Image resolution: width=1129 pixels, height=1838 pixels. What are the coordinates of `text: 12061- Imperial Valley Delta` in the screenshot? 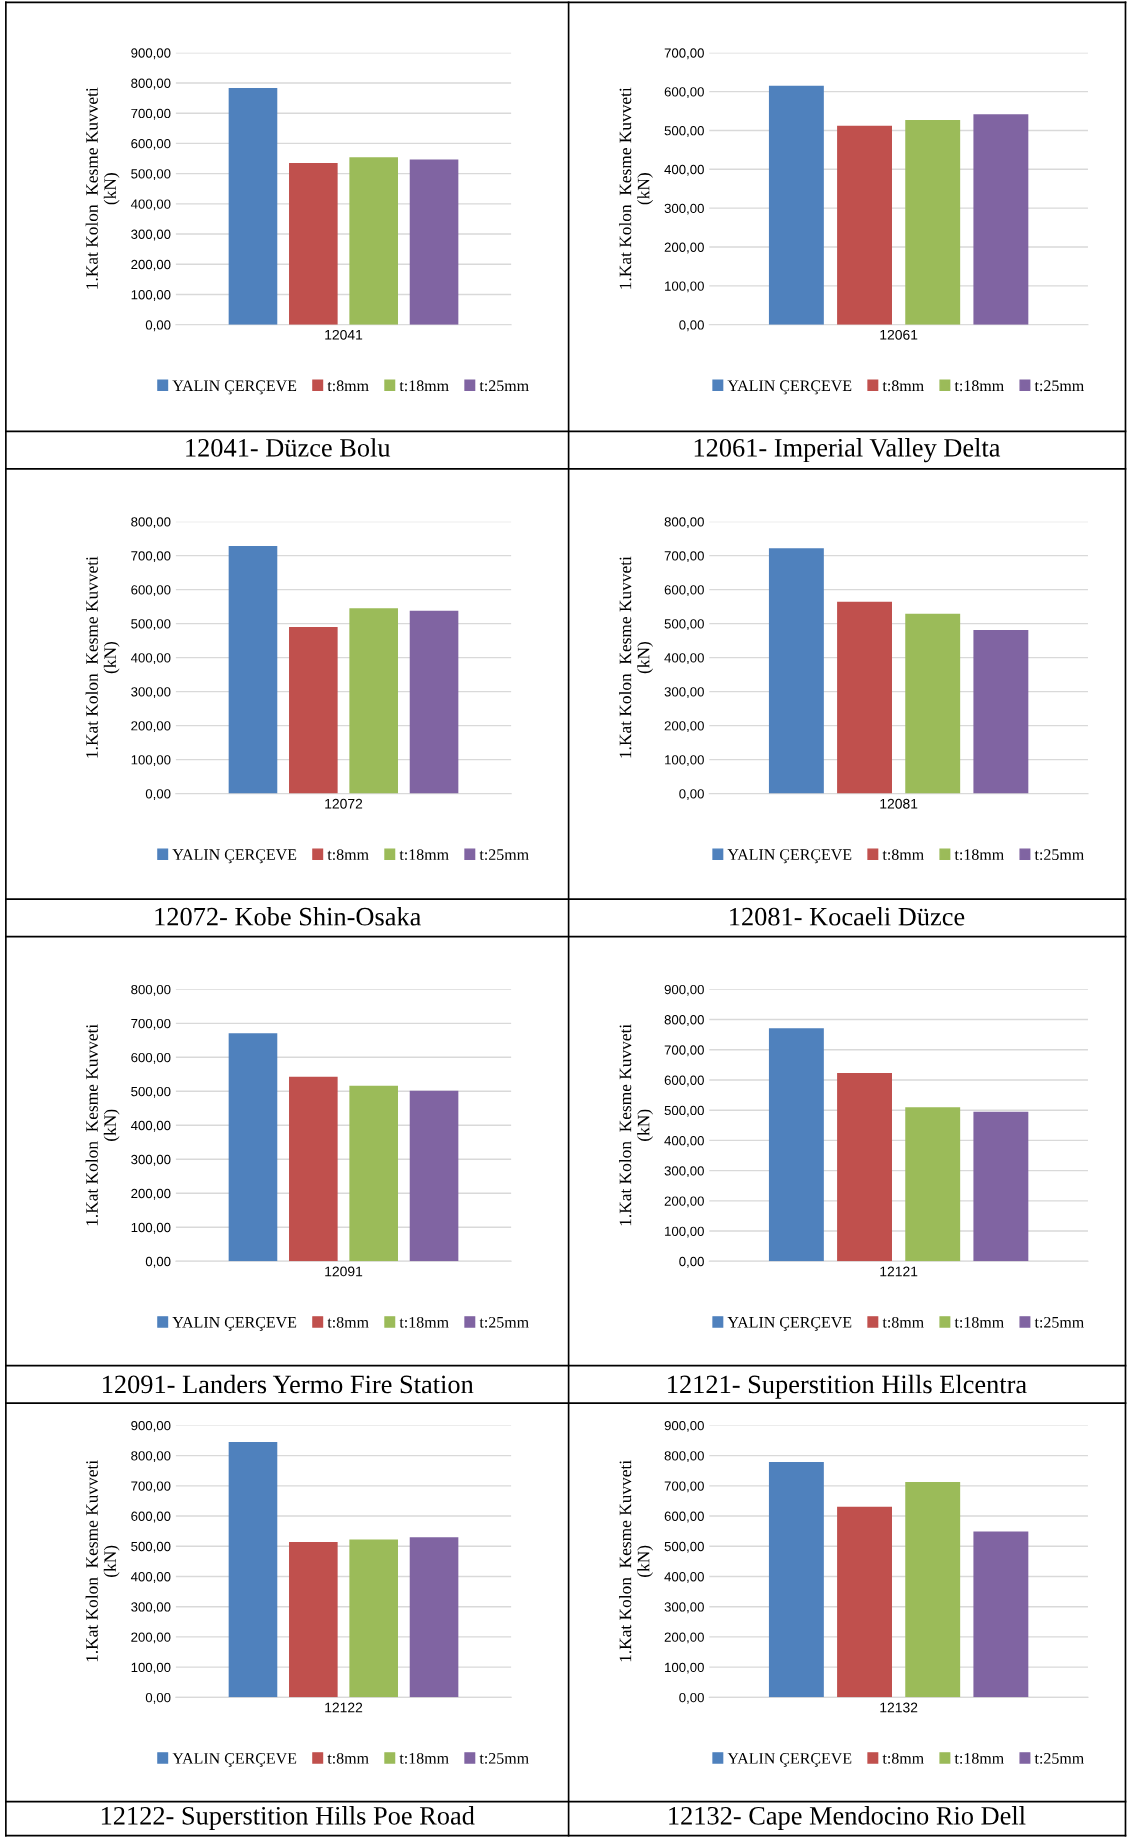 It's located at (847, 450).